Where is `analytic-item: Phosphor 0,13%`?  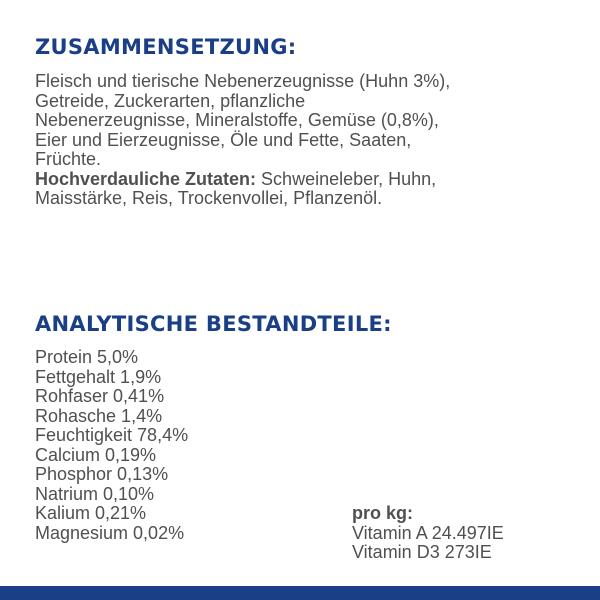 analytic-item: Phosphor 0,13% is located at coordinates (102, 474).